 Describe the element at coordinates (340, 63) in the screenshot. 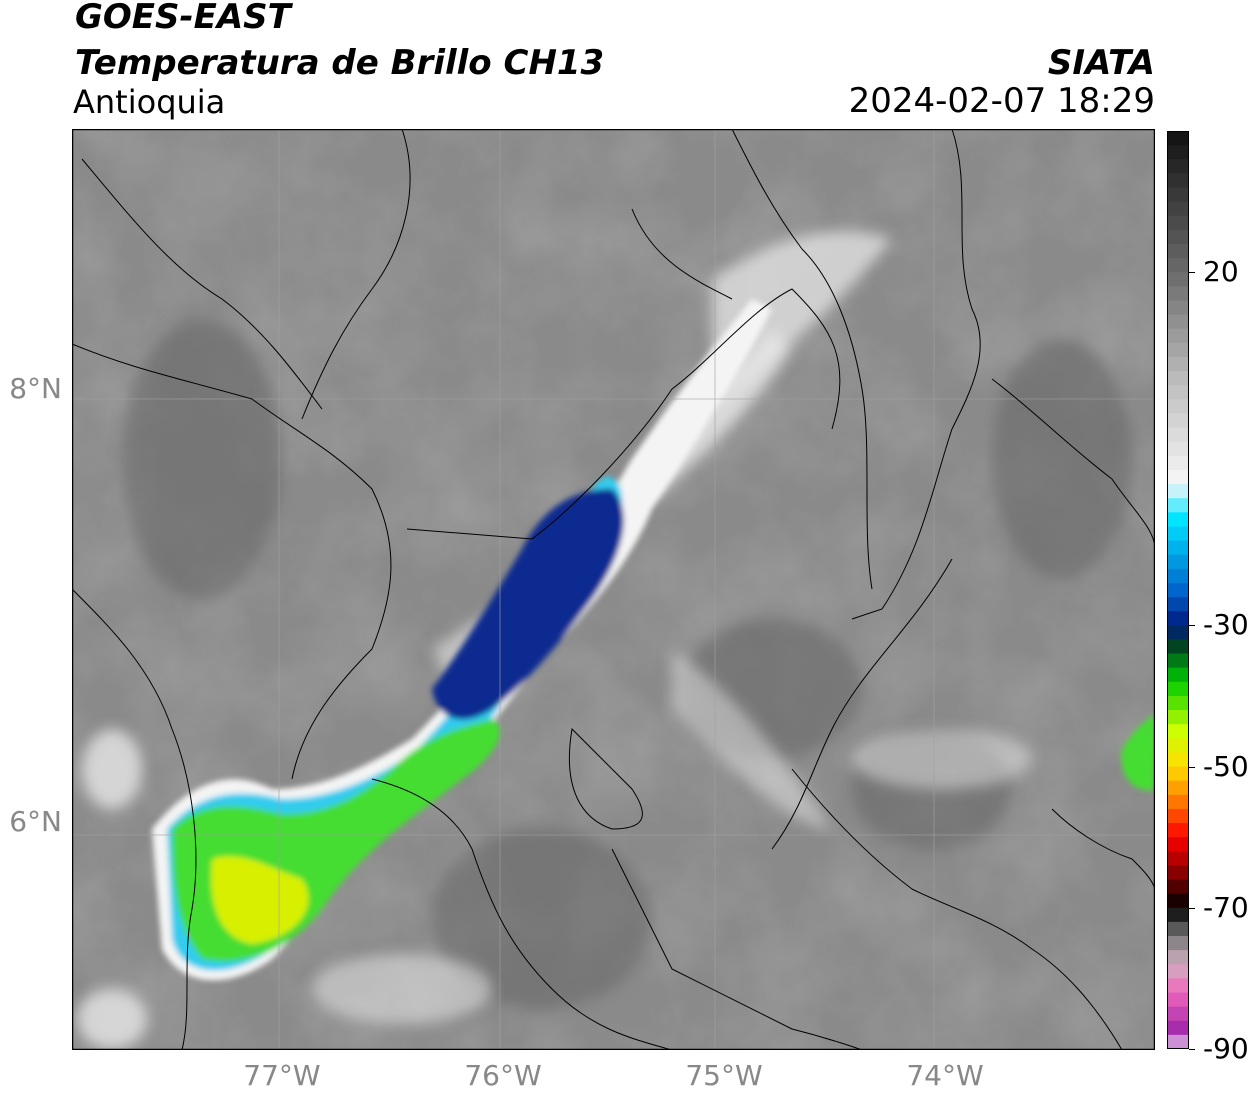

I see `map-subtitle: Temperatura de Brillo CH13` at that location.